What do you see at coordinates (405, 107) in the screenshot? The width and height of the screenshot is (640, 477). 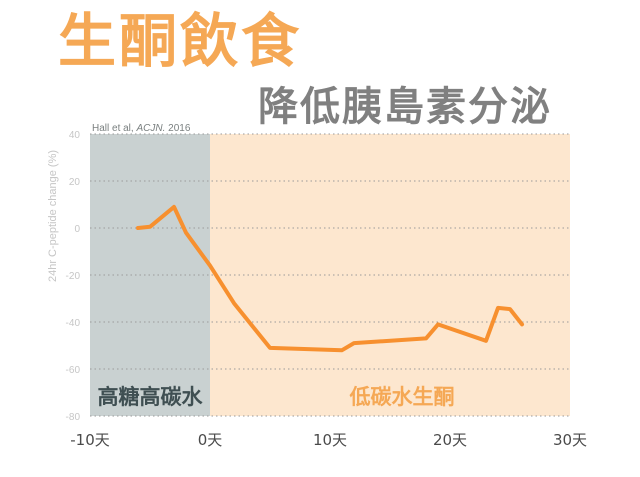 I see `page-subtitle: 降低胰島素分泌` at bounding box center [405, 107].